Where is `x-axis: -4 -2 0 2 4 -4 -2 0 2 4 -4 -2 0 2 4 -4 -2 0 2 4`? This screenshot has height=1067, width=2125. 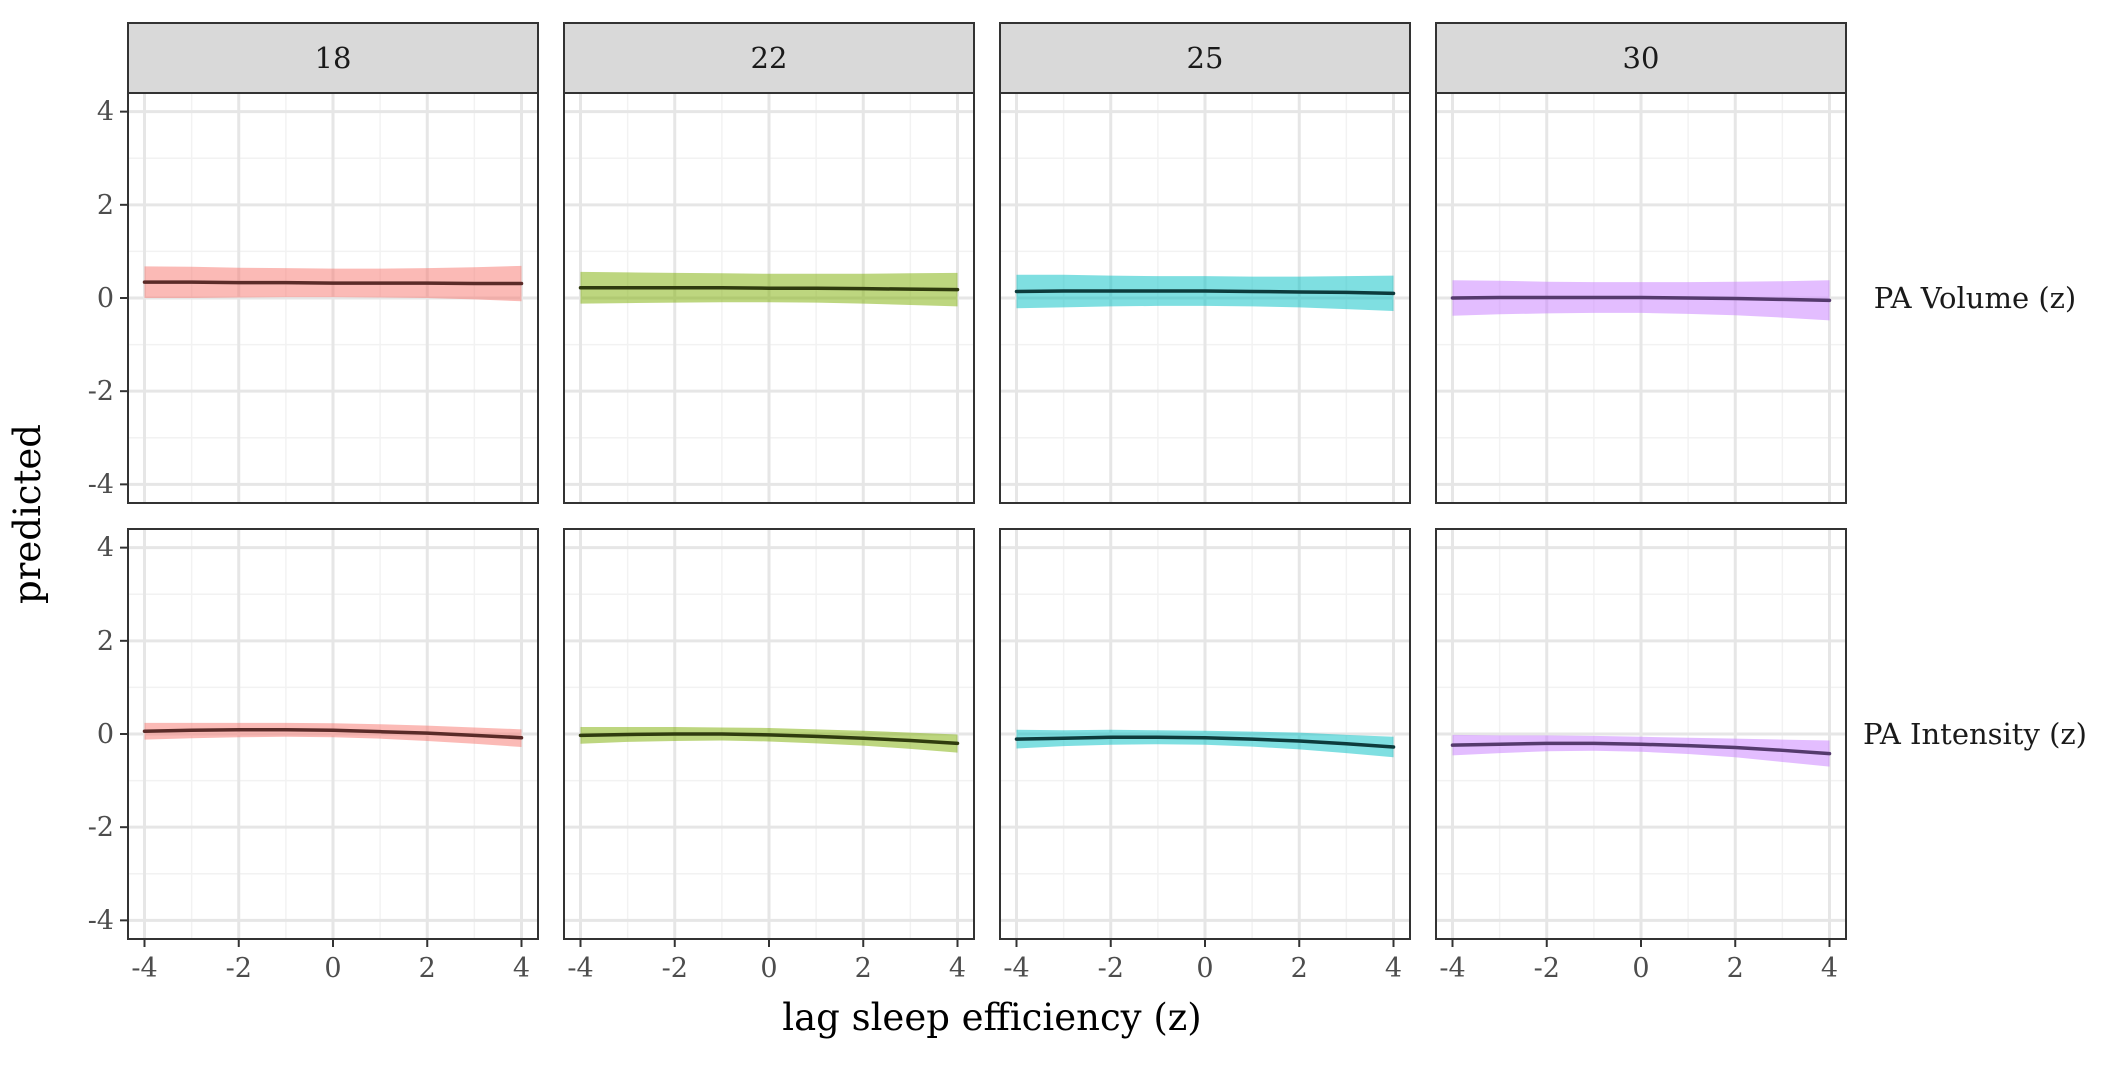
x-axis: -4 -2 0 2 4 -4 -2 0 2 4 -4 -2 0 2 4 -4 -2 0 2 4 is located at coordinates (984, 961).